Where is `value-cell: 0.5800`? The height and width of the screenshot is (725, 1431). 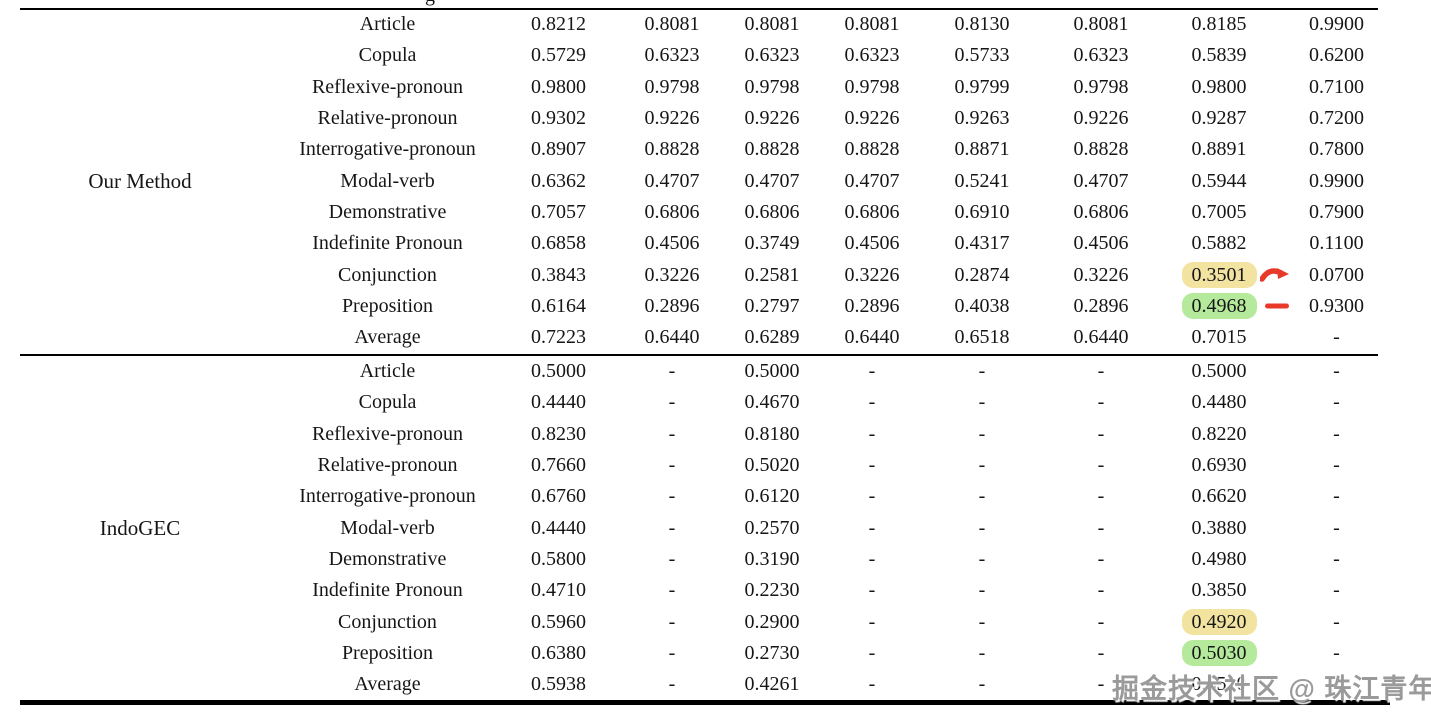
value-cell: 0.5800 is located at coordinates (558, 559).